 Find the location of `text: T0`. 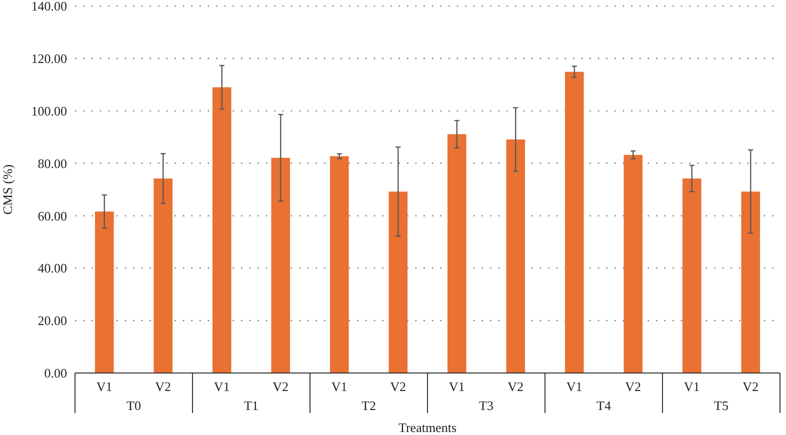

text: T0 is located at coordinates (133, 405).